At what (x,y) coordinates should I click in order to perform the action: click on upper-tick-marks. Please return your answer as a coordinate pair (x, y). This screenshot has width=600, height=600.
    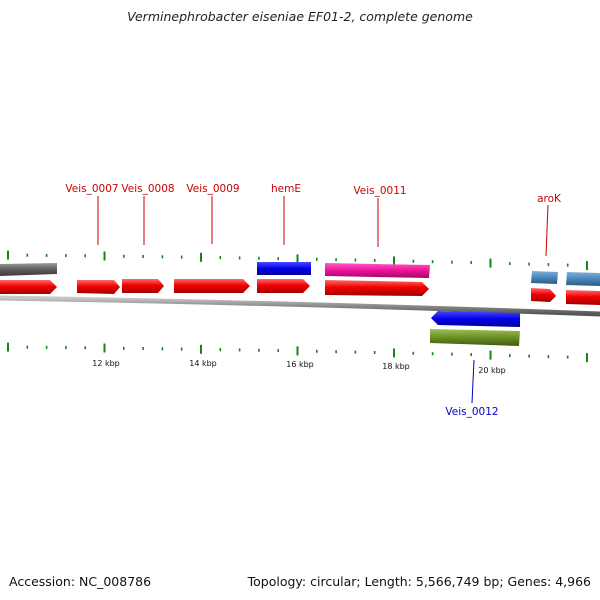
    Looking at the image, I should click on (297, 260).